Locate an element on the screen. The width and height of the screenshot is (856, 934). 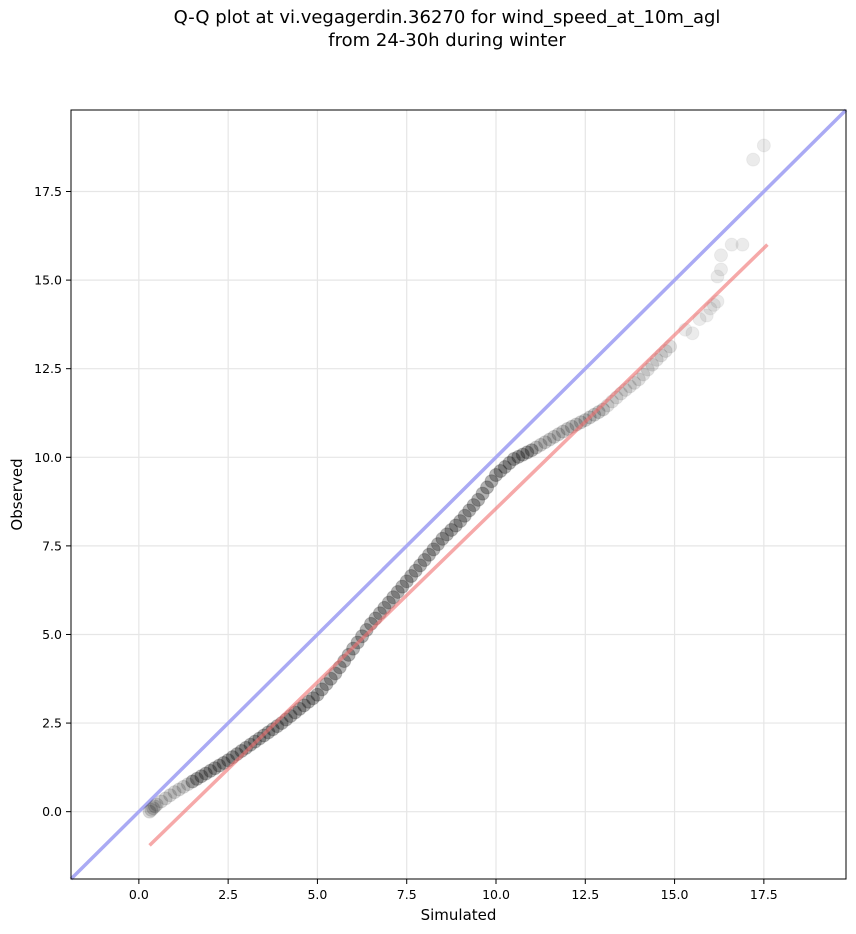
y-tick-label: 2.5 is located at coordinates (52, 723).